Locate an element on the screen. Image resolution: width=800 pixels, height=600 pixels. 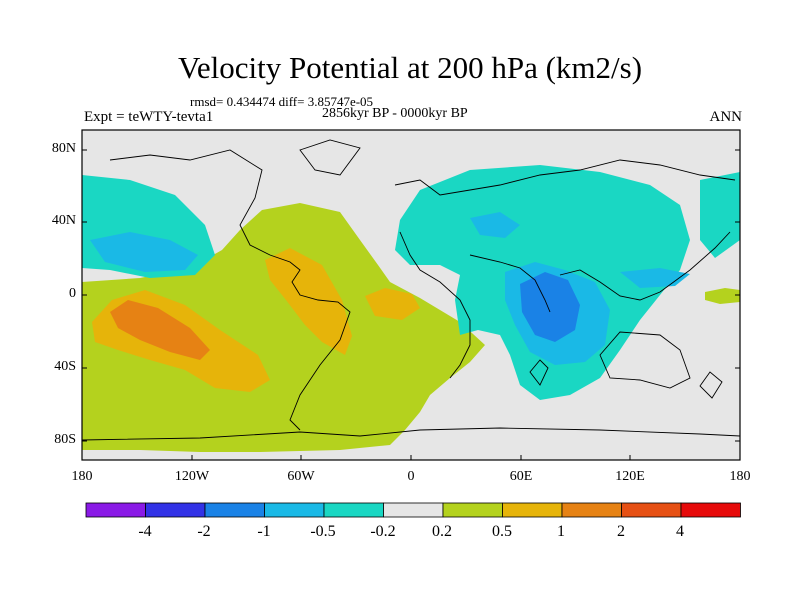
lon-tick-label: 120W is located at coordinates (192, 476).